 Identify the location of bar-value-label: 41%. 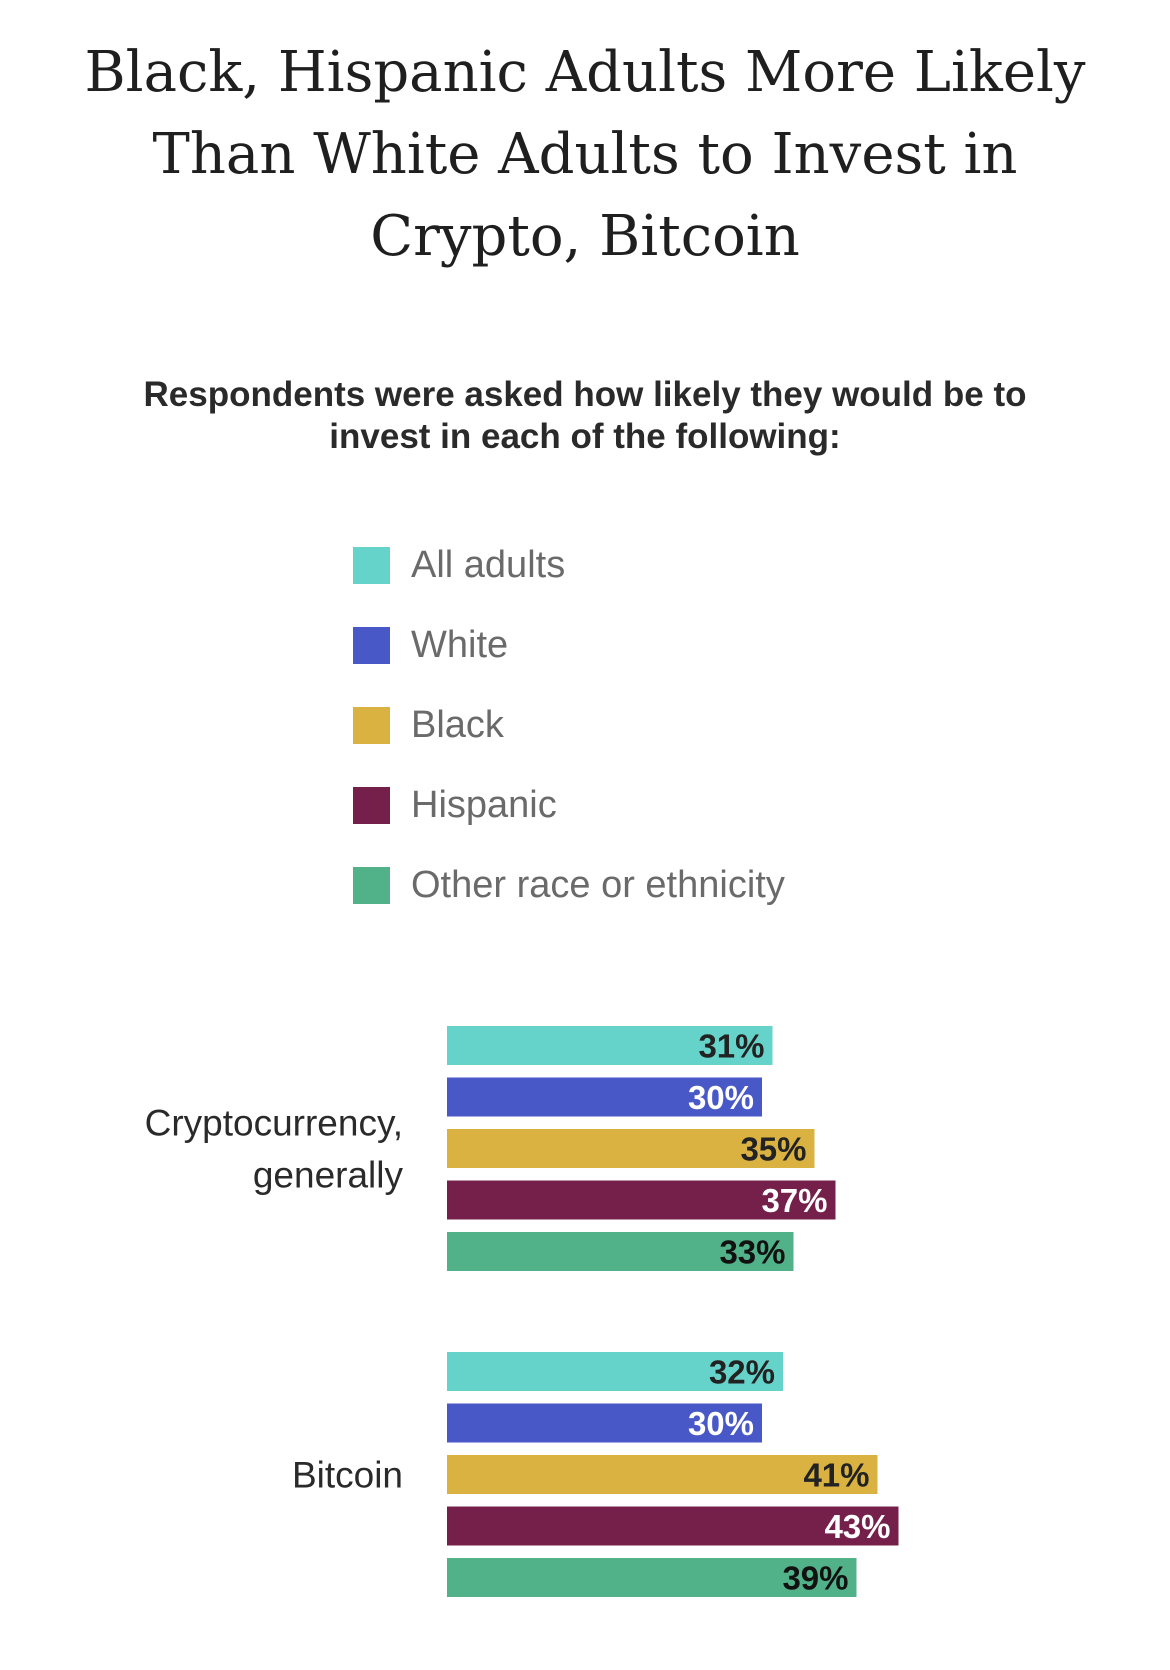
(836, 1475).